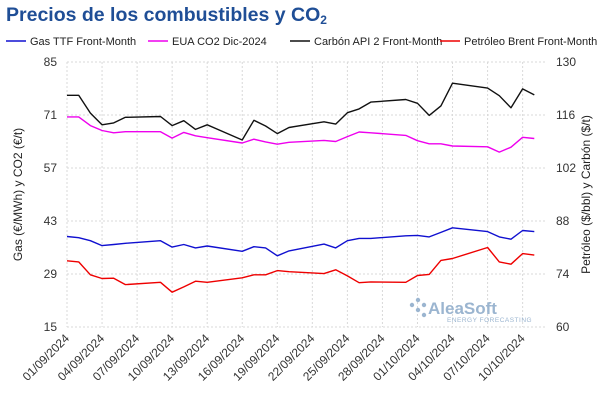 The height and width of the screenshot is (418, 600). I want to click on y-right-tick-label: 130, so click(566, 62).